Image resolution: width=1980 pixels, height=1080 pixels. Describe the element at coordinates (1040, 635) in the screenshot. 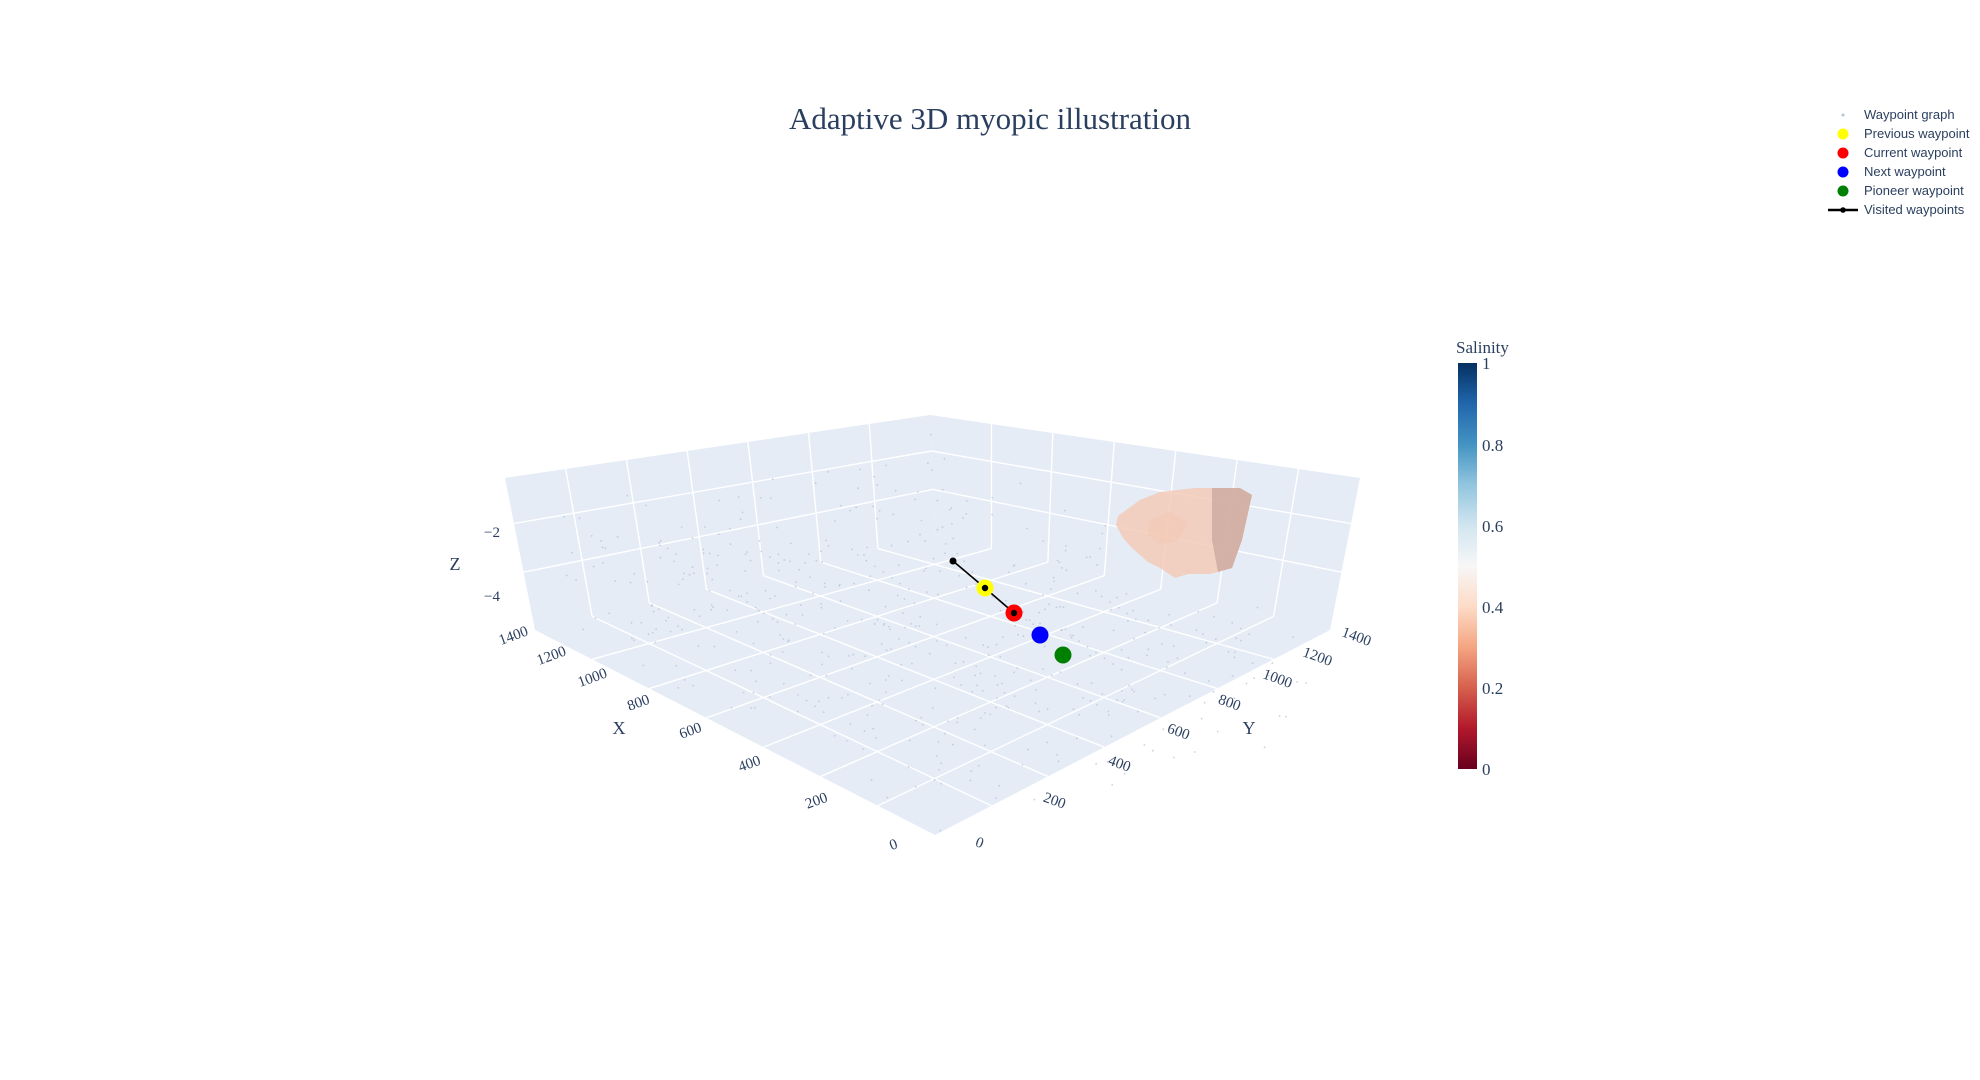

I see `next-waypoint-marker` at that location.